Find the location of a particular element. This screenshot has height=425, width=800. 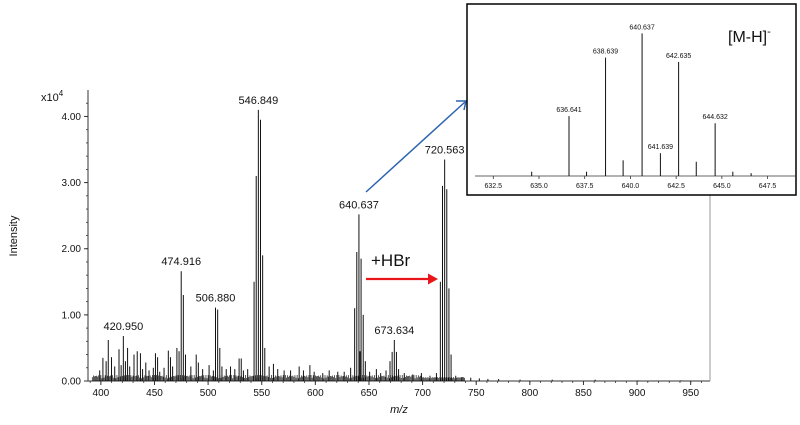

x-tick-label: 800 is located at coordinates (529, 393).